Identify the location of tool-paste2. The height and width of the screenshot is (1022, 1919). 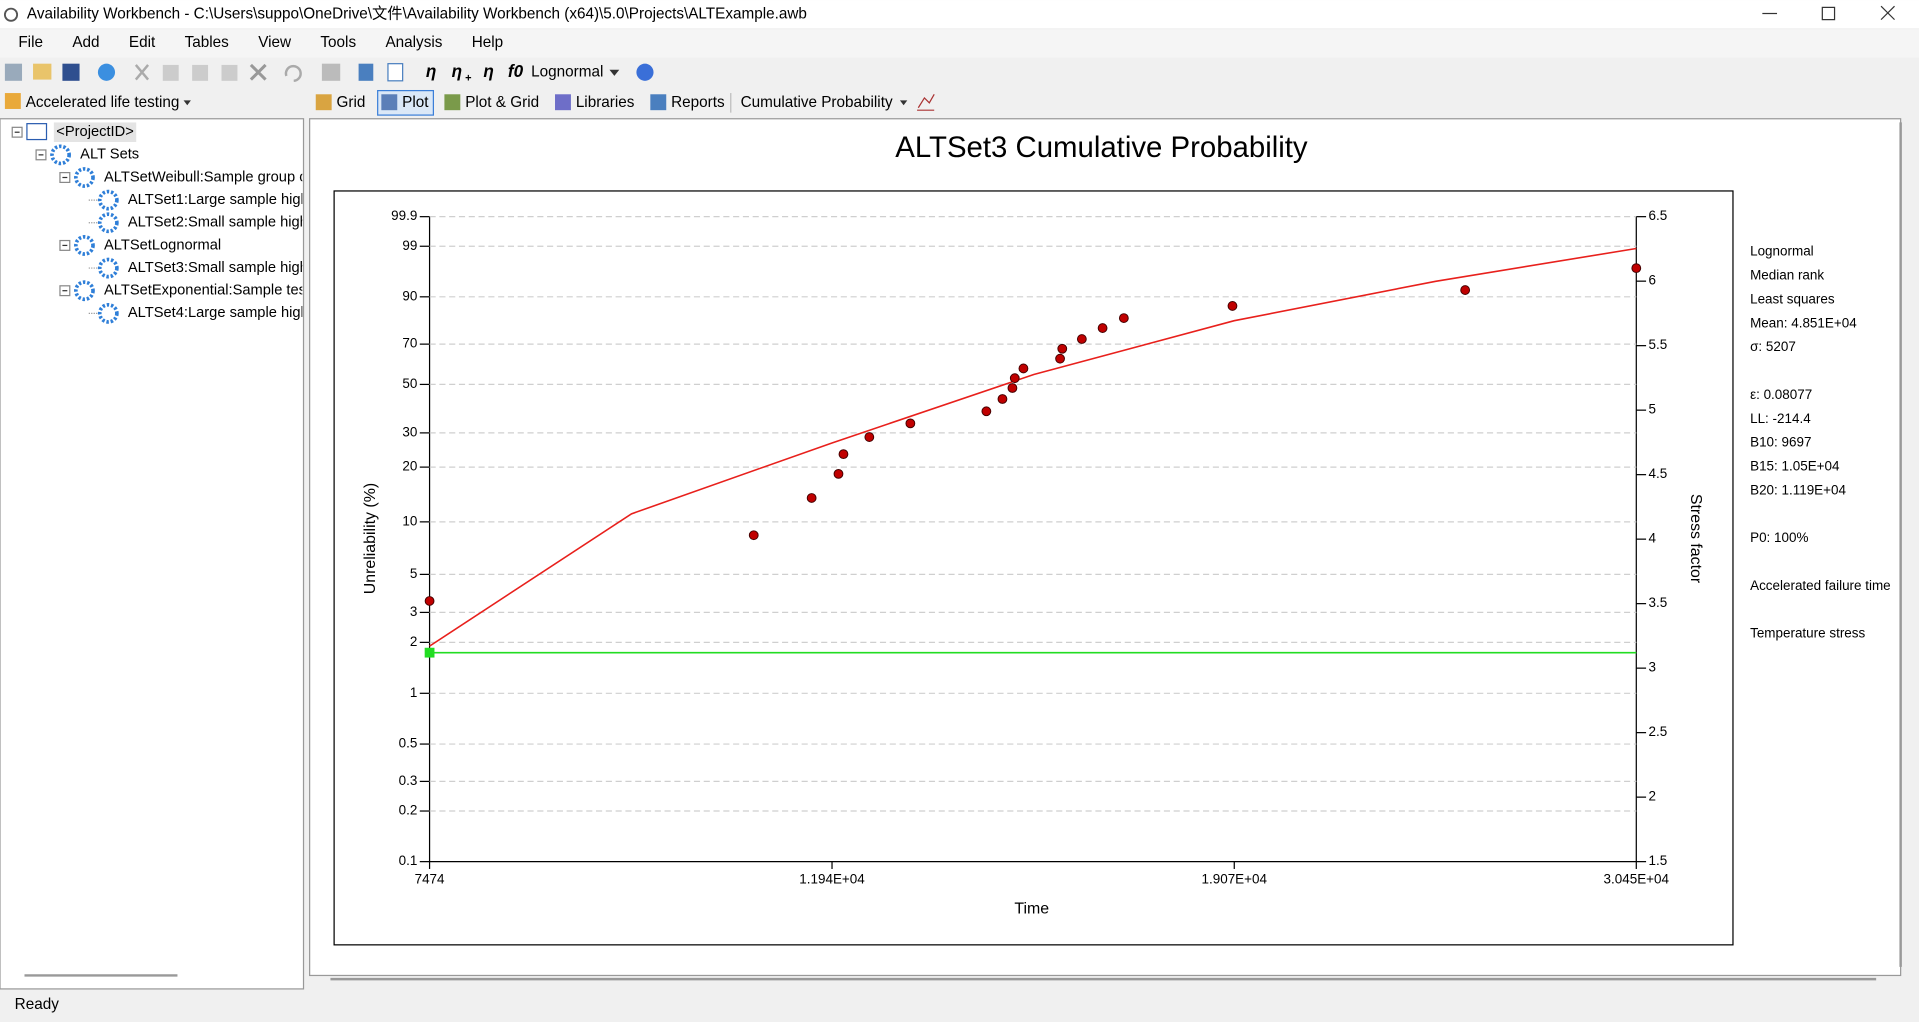
(229, 72).